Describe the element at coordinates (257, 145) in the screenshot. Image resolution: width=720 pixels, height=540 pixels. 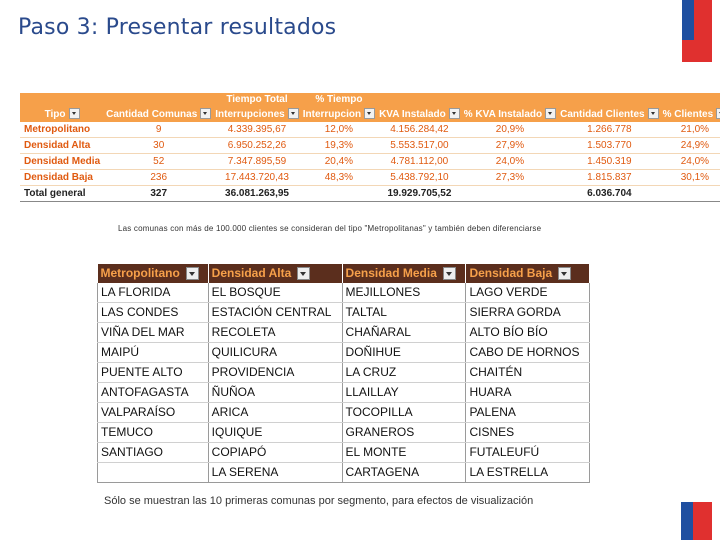
I see `table1-cell: 6.950.252,26` at that location.